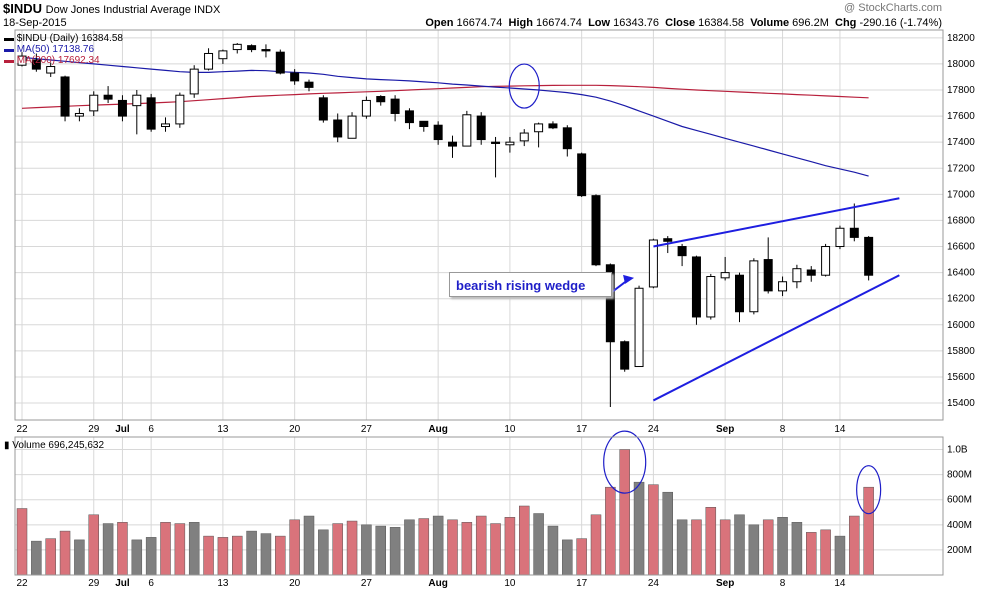 The height and width of the screenshot is (591, 990). What do you see at coordinates (151, 429) in the screenshot?
I see `x-tick-label: 6` at bounding box center [151, 429].